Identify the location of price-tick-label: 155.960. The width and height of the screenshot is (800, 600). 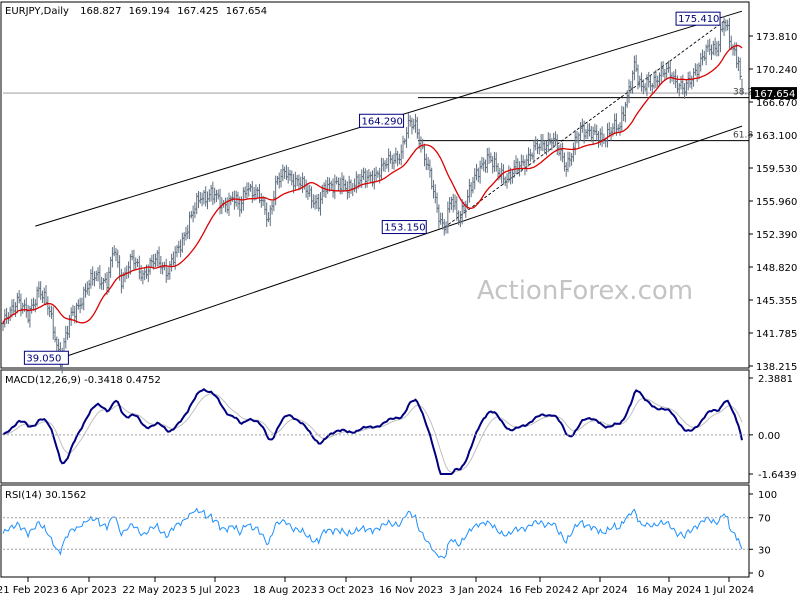
(776, 202).